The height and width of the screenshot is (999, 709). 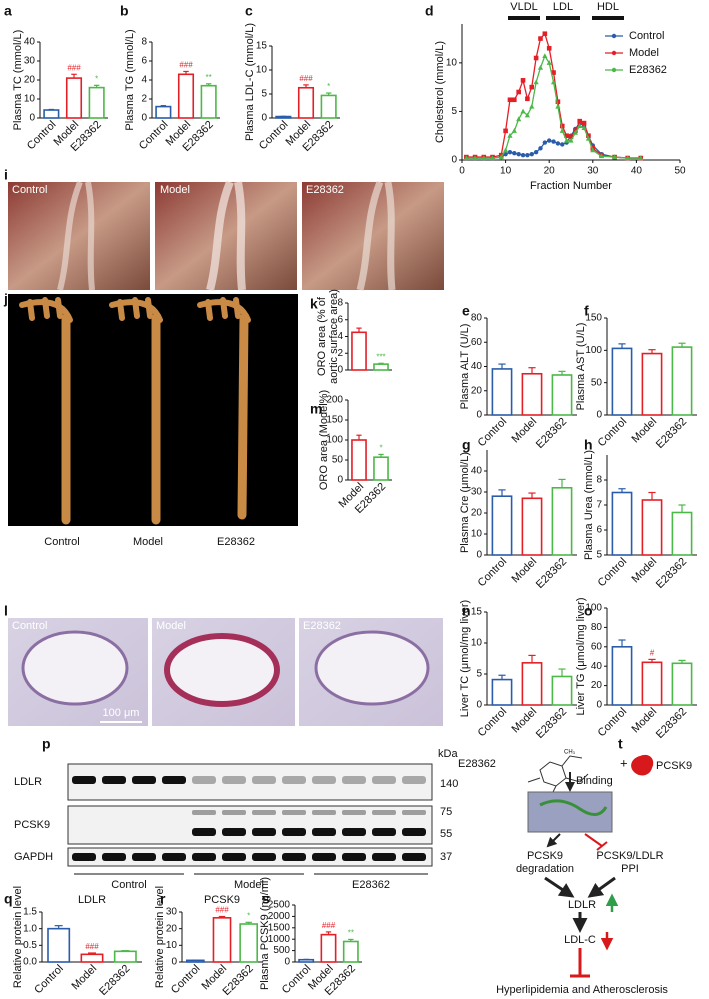 What do you see at coordinates (545, 869) in the screenshot?
I see `node-label: degradation` at bounding box center [545, 869].